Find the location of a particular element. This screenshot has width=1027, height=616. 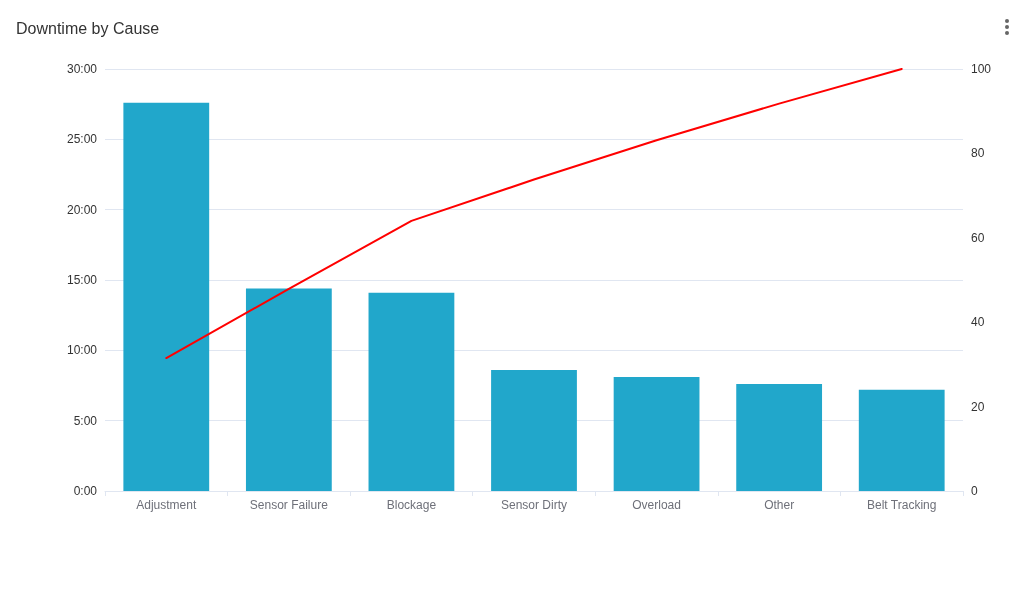

y-tick-label: 5:00 is located at coordinates (85, 420).